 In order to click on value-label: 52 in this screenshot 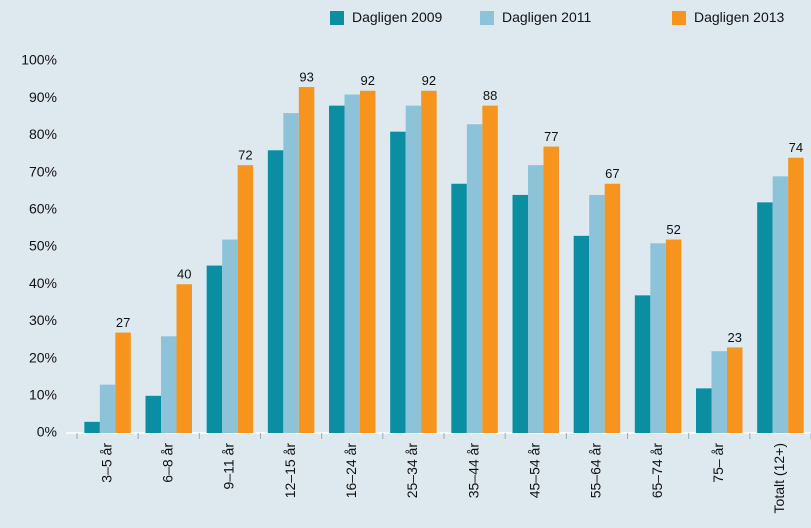, I will do `click(673, 229)`.